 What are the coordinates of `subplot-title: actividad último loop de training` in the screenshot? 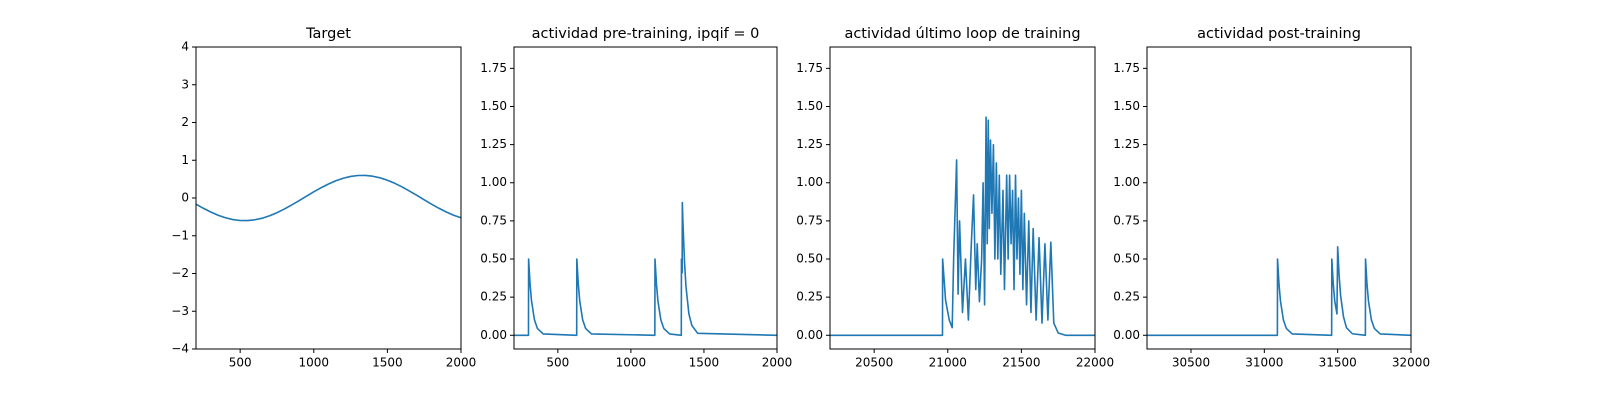 It's located at (962, 34).